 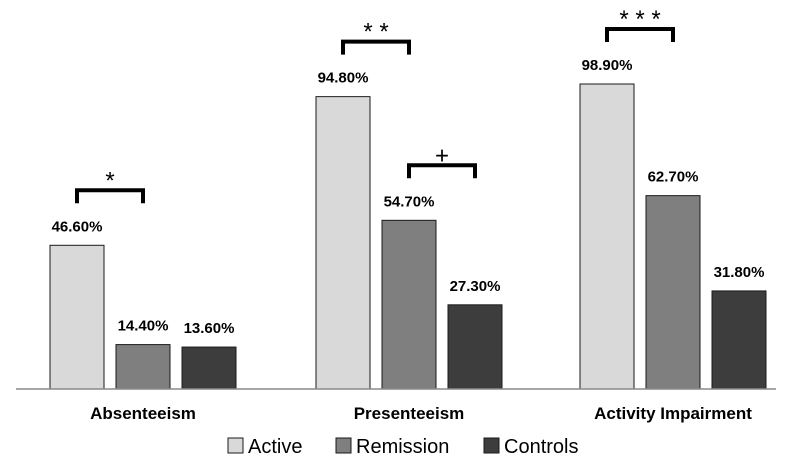 I want to click on legend-label-active: Active, so click(x=275, y=447).